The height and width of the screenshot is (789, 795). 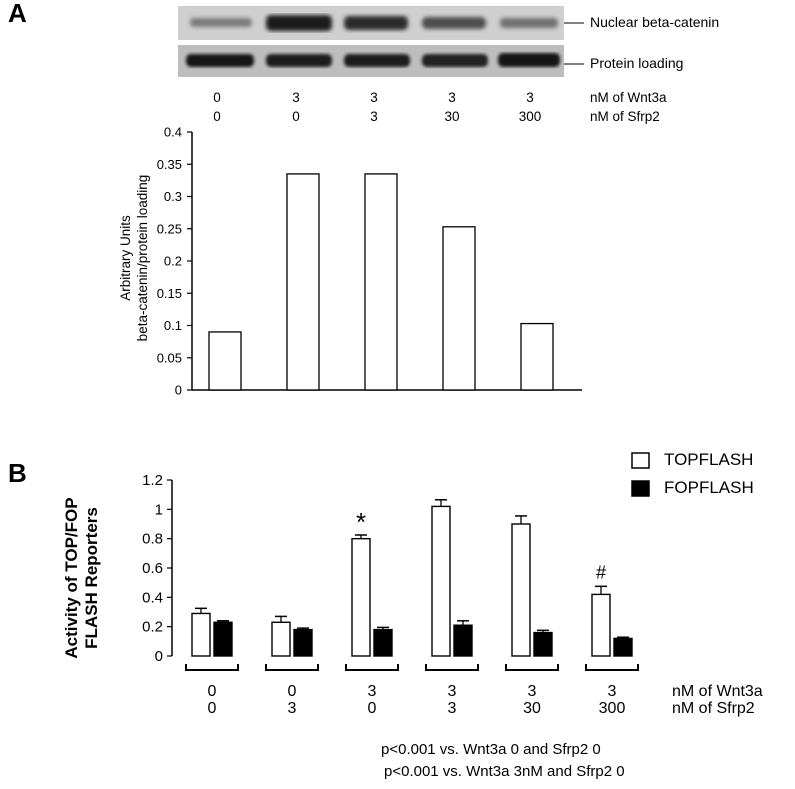 What do you see at coordinates (173, 261) in the screenshot?
I see `chart-a-ytick-label: 0.2` at bounding box center [173, 261].